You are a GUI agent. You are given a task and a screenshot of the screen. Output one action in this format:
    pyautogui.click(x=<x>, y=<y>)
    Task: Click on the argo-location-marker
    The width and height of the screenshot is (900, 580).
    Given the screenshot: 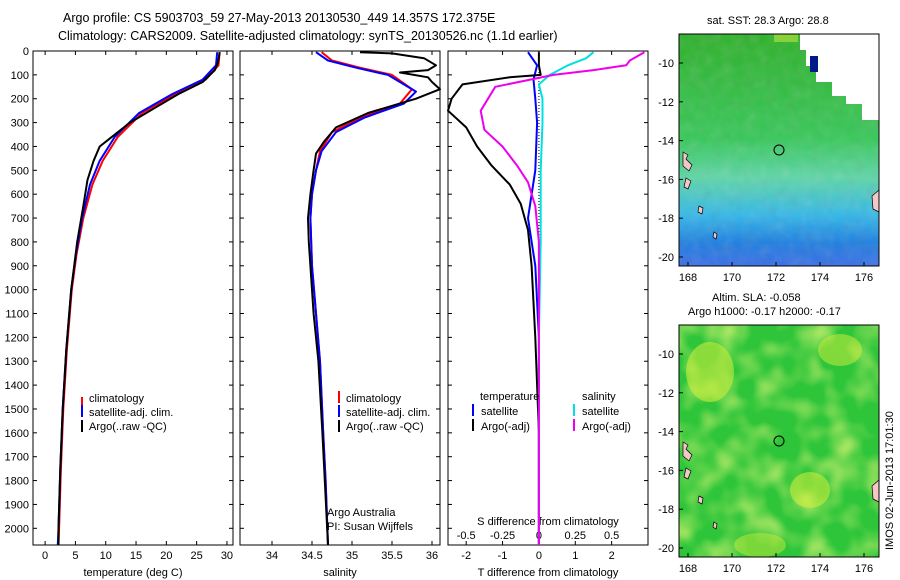 What is the action you would take?
    pyautogui.click(x=779, y=150)
    